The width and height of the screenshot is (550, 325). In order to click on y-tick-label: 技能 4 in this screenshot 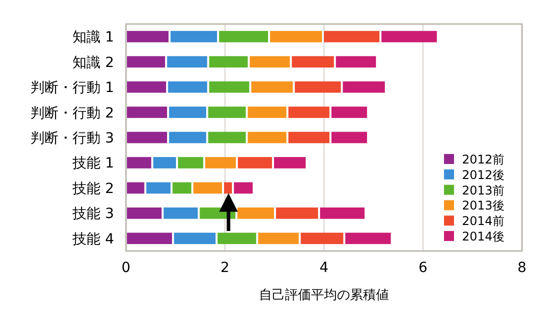, I will do `click(93, 239)`.